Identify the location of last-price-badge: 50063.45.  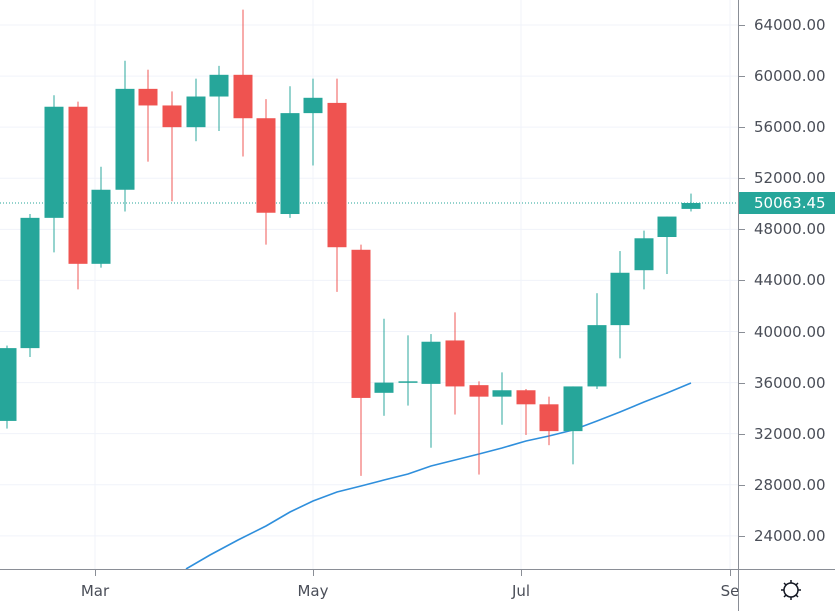
(787, 202).